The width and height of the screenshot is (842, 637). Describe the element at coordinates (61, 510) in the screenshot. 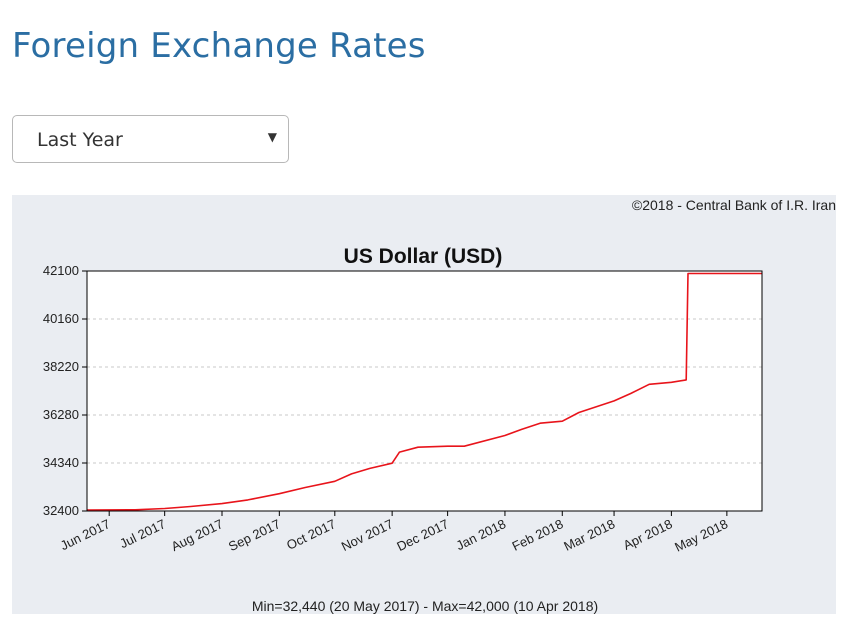

I see `y-tick-label: 32400` at that location.